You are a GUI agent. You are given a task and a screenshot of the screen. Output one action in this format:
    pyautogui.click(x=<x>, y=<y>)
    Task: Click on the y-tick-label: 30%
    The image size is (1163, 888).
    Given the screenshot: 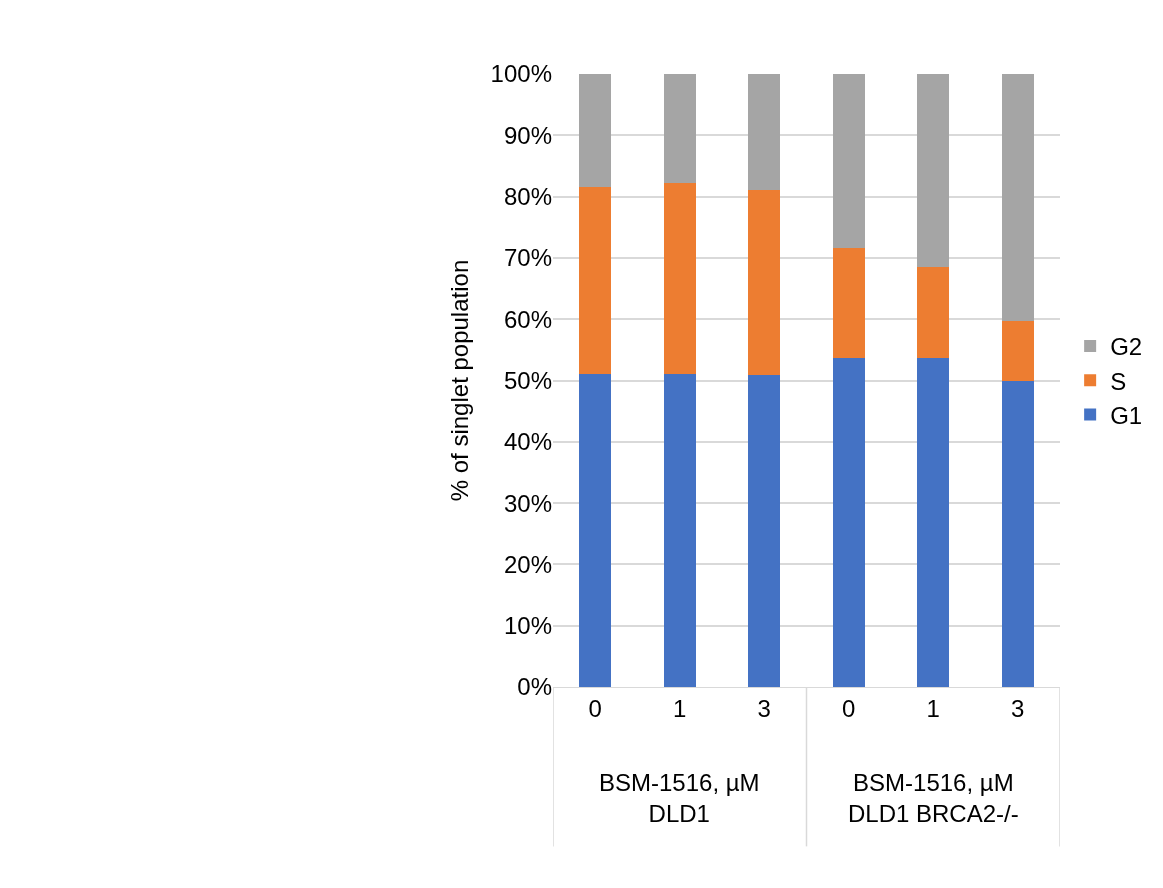 What is the action you would take?
    pyautogui.click(x=527, y=503)
    